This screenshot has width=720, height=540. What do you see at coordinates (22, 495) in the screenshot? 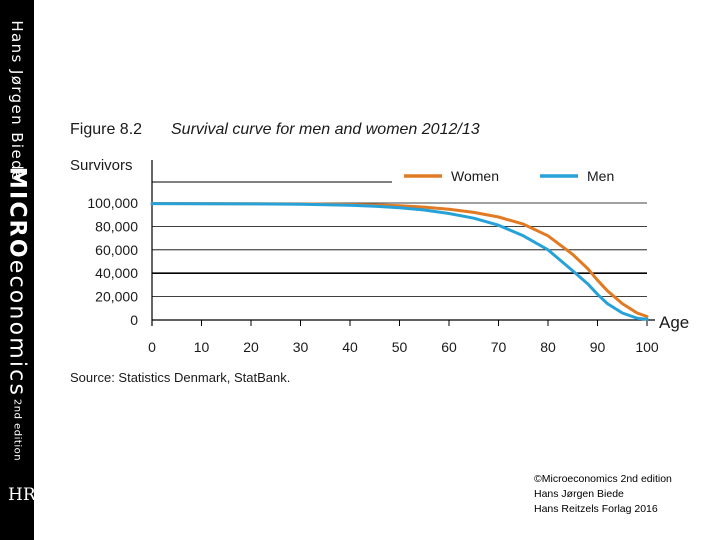
I see `publisher-logo: HR` at bounding box center [22, 495].